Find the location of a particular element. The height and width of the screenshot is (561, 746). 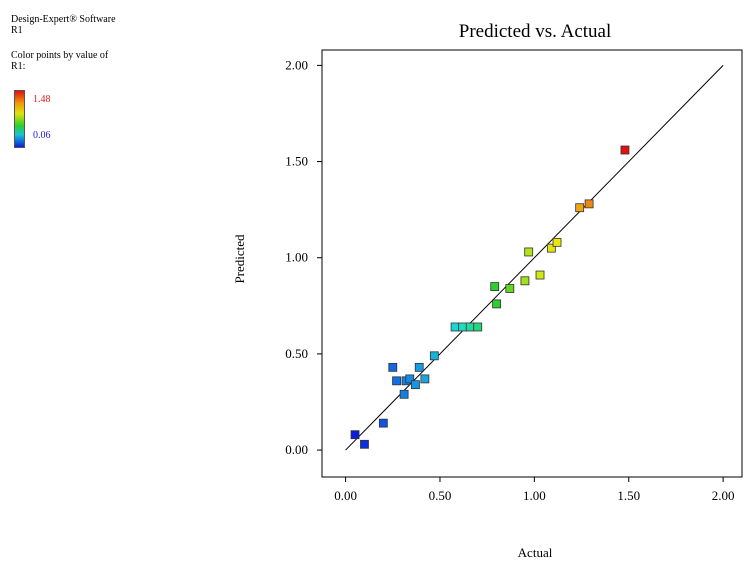

legend-min-label: 0.06 is located at coordinates (42, 135).